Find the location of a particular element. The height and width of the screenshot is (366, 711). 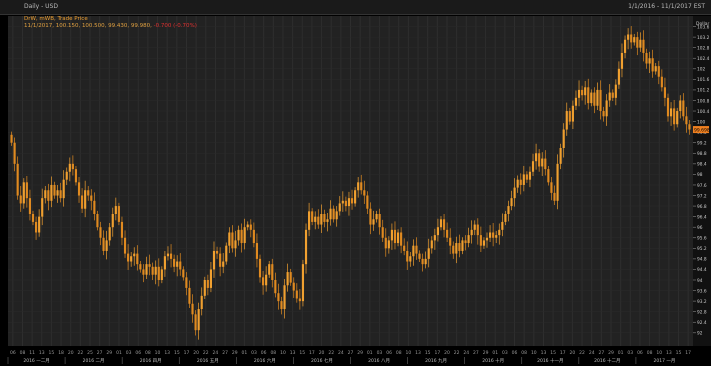

x-tick-label: 13 is located at coordinates (544, 353).